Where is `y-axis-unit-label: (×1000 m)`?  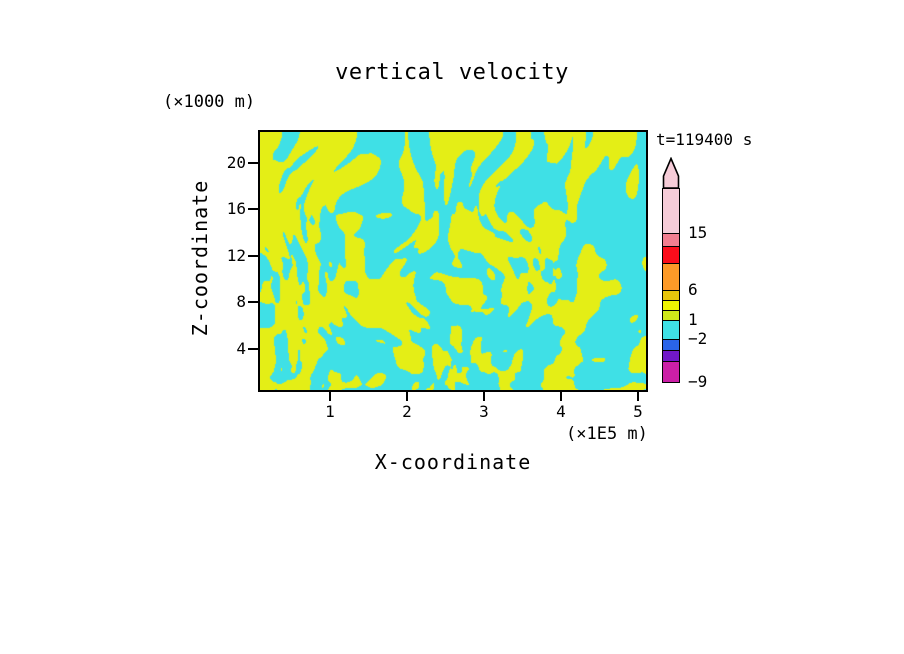
y-axis-unit-label: (×1000 m) is located at coordinates (209, 102).